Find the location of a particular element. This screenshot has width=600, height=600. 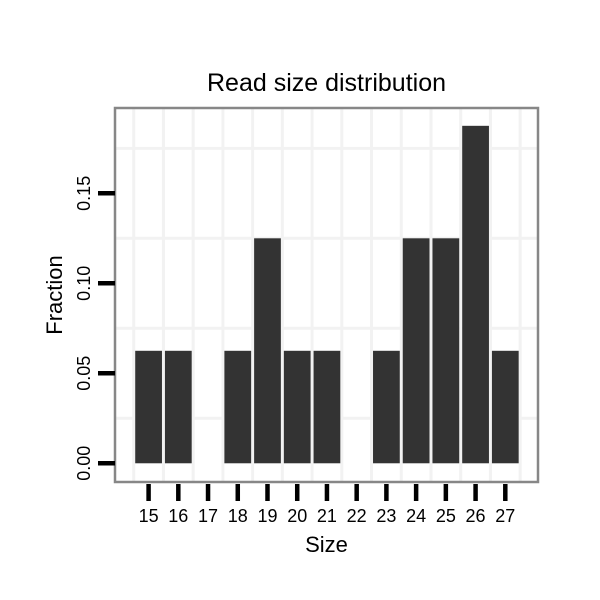

x-tick-label-27: 27 is located at coordinates (505, 516).